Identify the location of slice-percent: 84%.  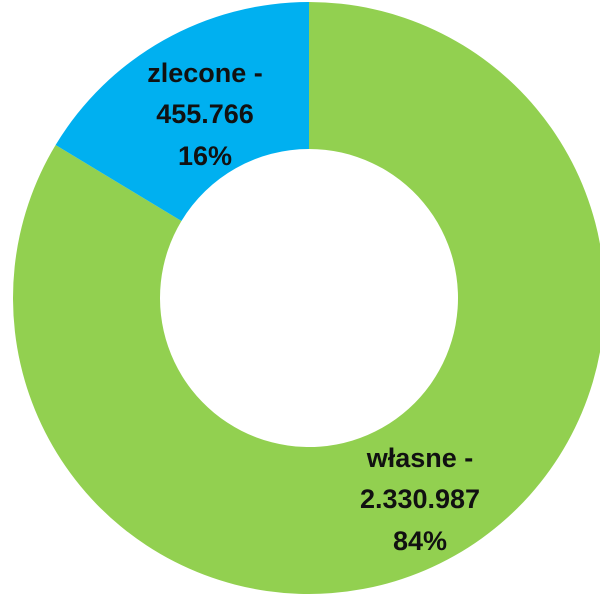
(420, 541).